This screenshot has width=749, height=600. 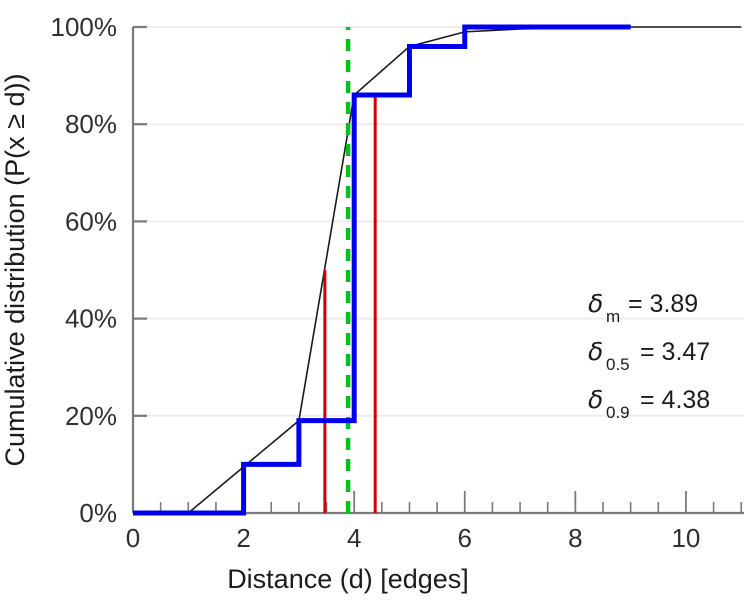 I want to click on annotation-delta-09: δ 0.9 = 4.38, so click(x=649, y=403).